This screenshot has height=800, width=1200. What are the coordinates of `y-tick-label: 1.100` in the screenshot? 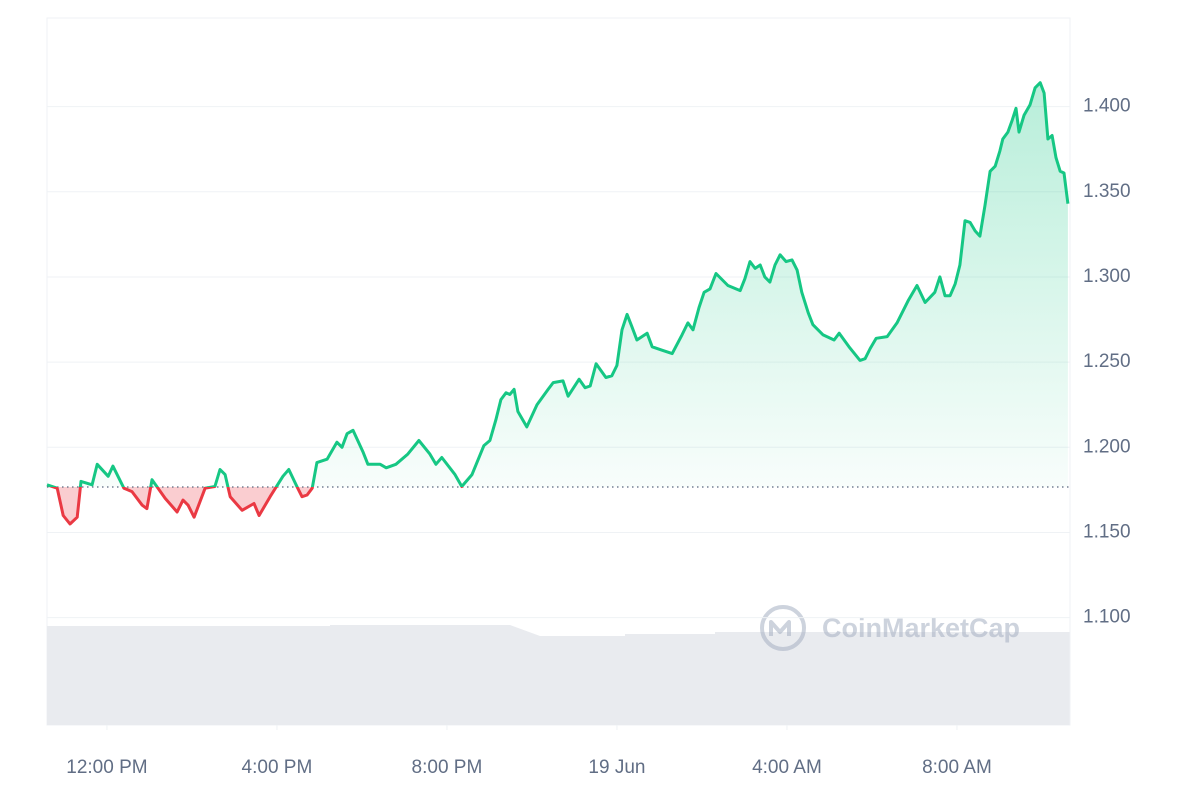 It's located at (1107, 617).